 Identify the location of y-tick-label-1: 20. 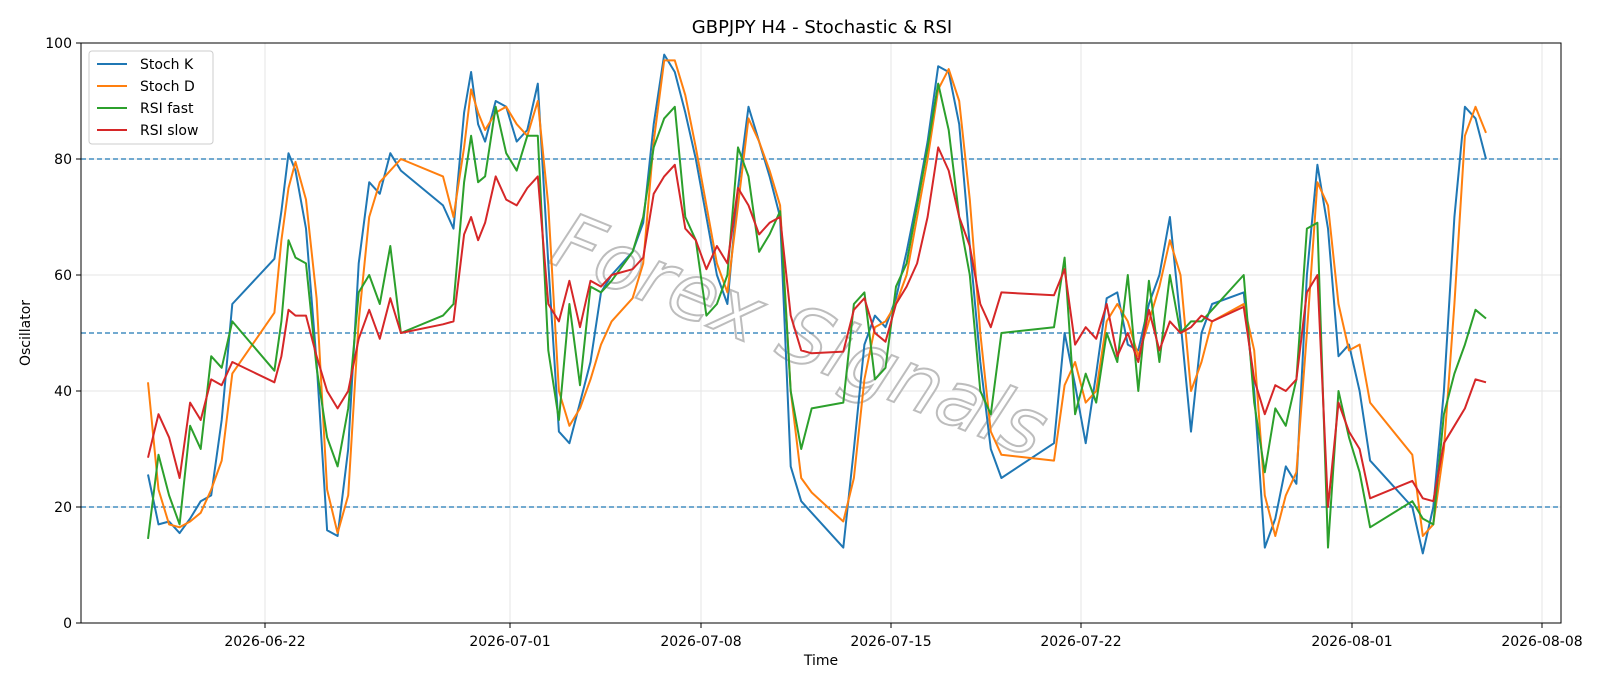
(63, 508).